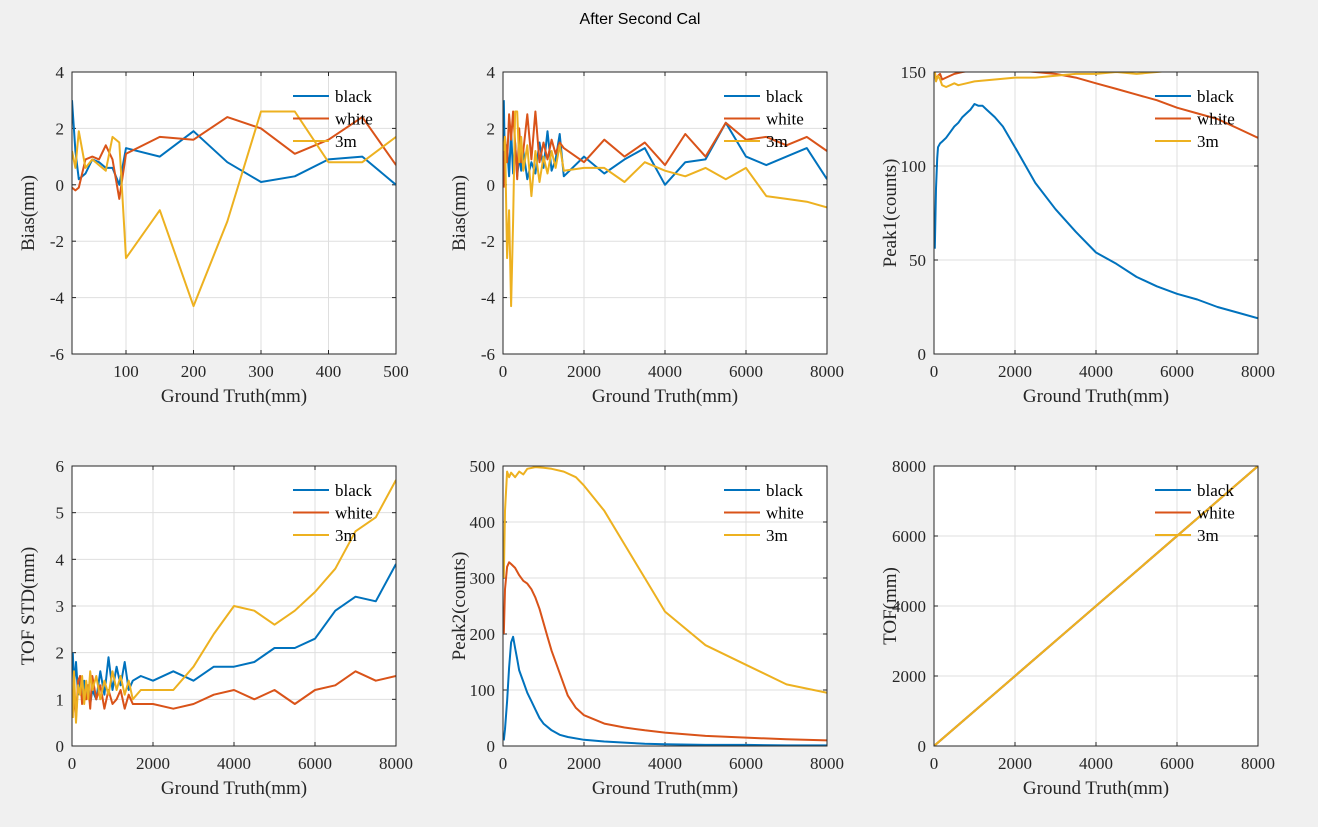 Image resolution: width=1318 pixels, height=827 pixels. Describe the element at coordinates (917, 260) in the screenshot. I see `y-tick-label: 50` at that location.